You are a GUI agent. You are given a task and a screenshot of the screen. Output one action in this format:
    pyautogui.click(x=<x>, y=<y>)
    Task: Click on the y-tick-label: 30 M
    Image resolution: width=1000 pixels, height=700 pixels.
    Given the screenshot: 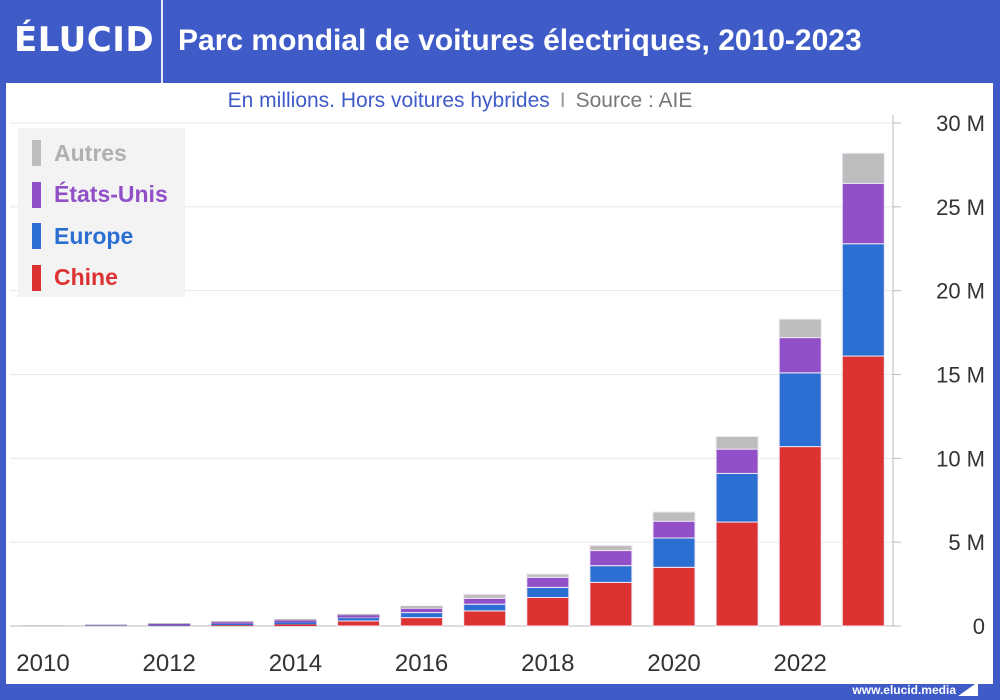 What is the action you would take?
    pyautogui.click(x=960, y=123)
    